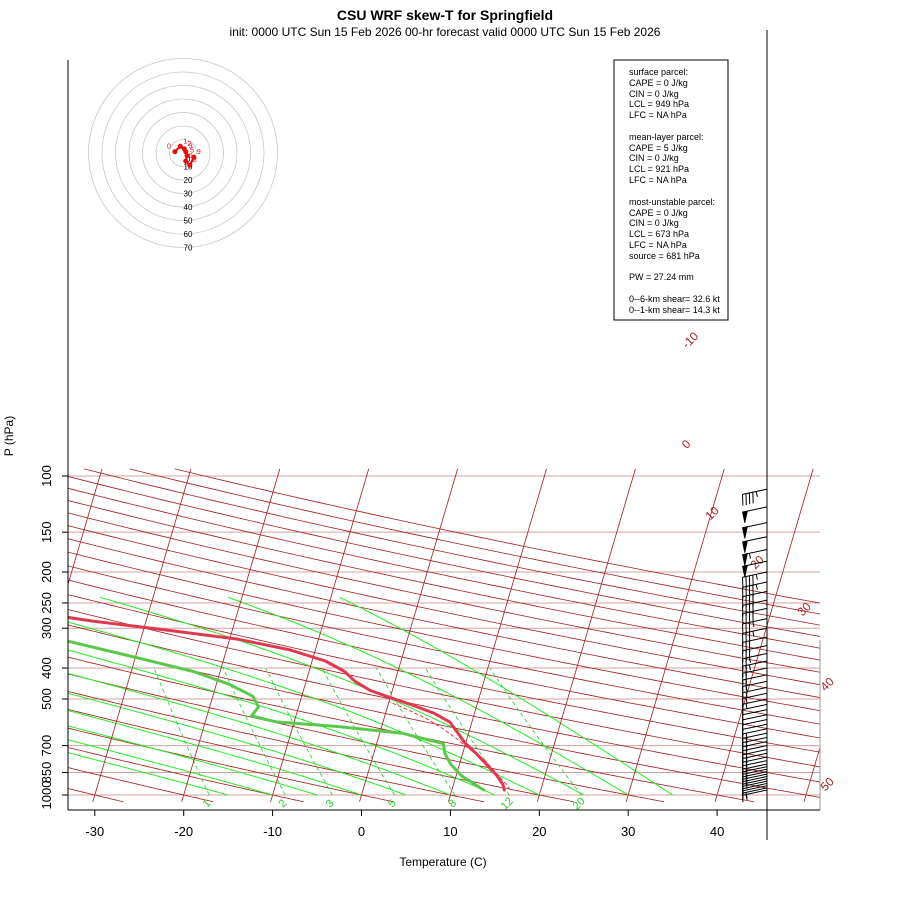 The image size is (900, 905). I want to click on surface-parcel-header: surface parcel:, so click(658, 72).